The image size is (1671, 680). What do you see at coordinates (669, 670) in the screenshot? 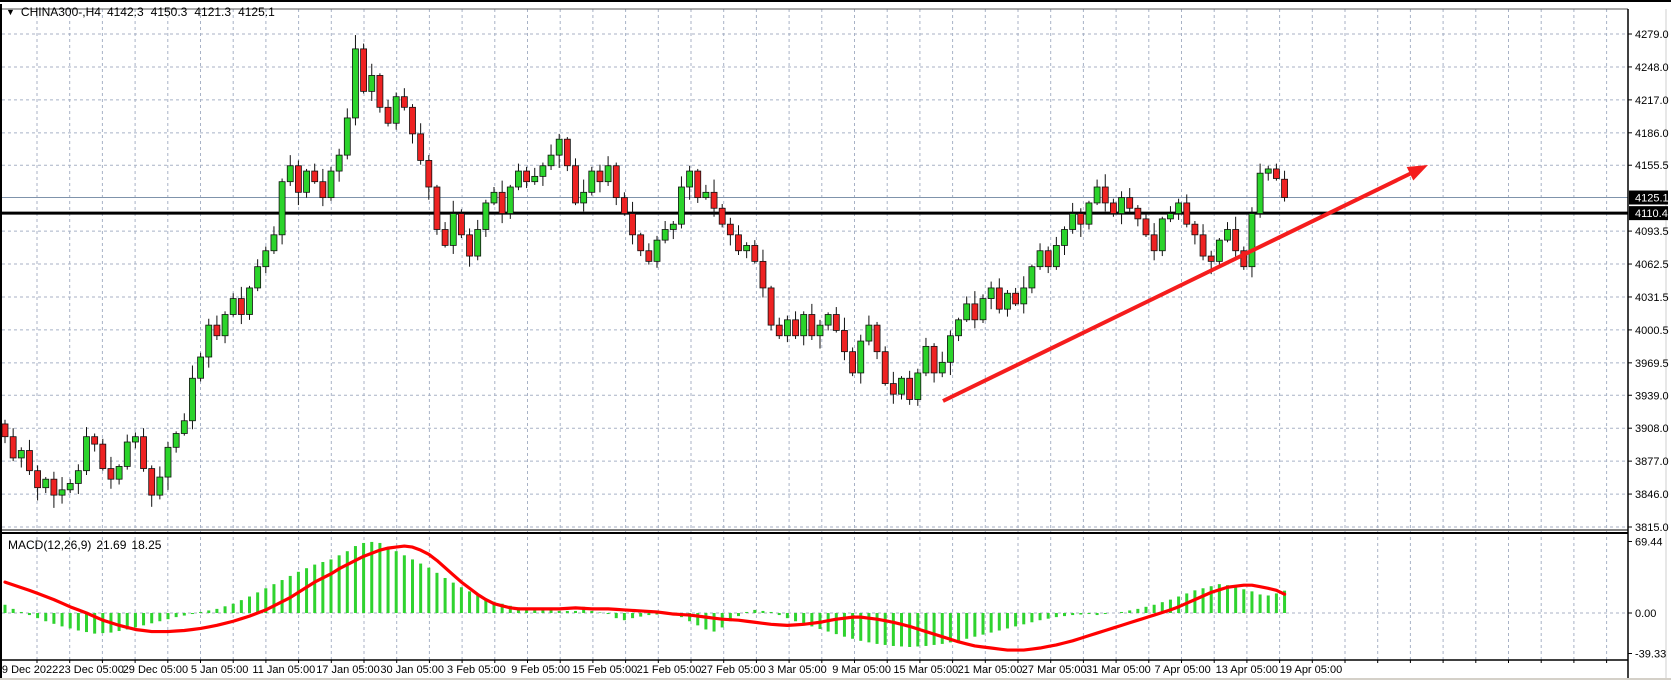
I see `time-axis-label: 21 Feb 05:00` at bounding box center [669, 670].